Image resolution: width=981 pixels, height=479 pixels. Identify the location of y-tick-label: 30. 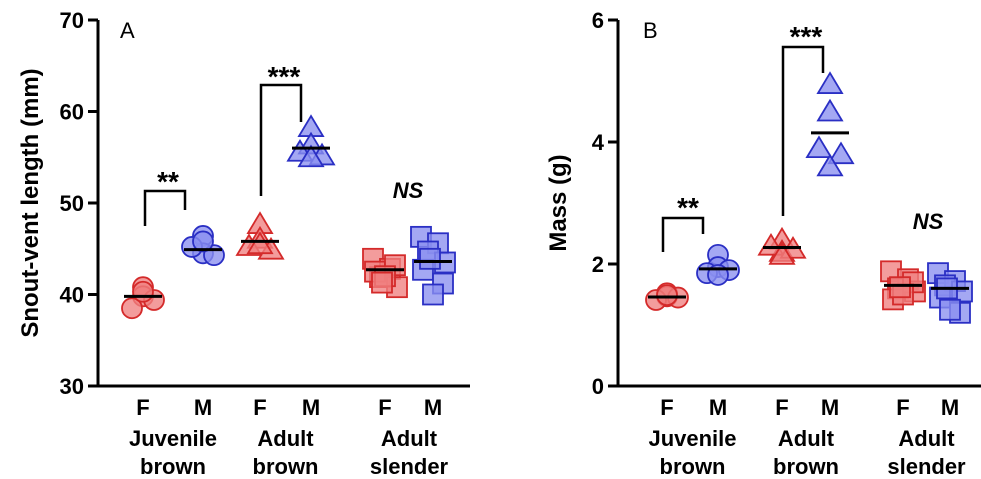
(72, 386).